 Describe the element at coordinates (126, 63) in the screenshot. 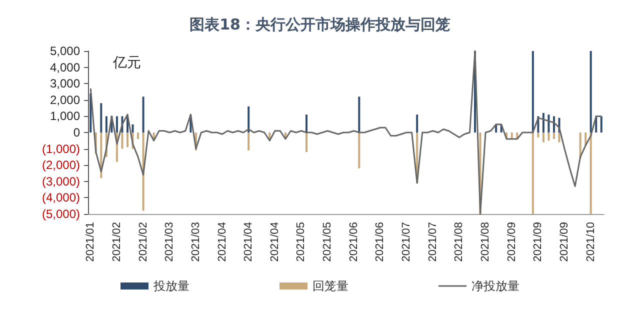

I see `y-axis-title: 亿元` at that location.